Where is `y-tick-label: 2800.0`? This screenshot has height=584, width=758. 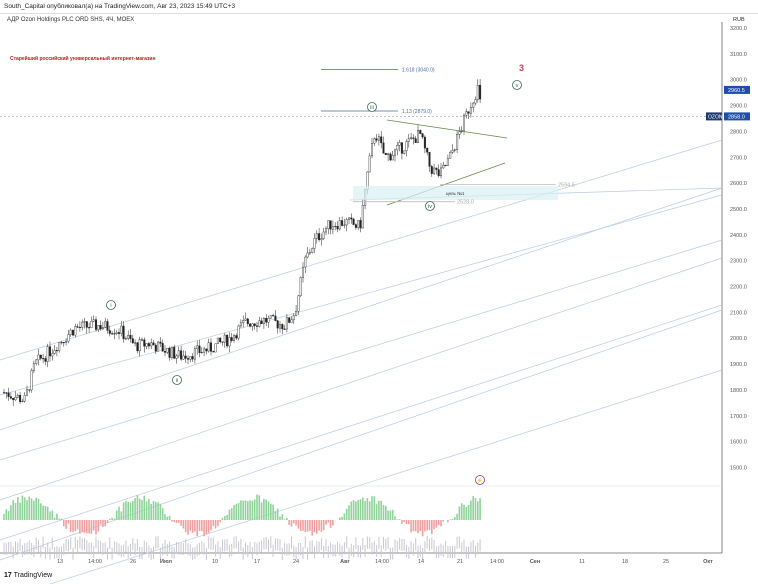 y-tick-label: 2800.0 is located at coordinates (738, 132).